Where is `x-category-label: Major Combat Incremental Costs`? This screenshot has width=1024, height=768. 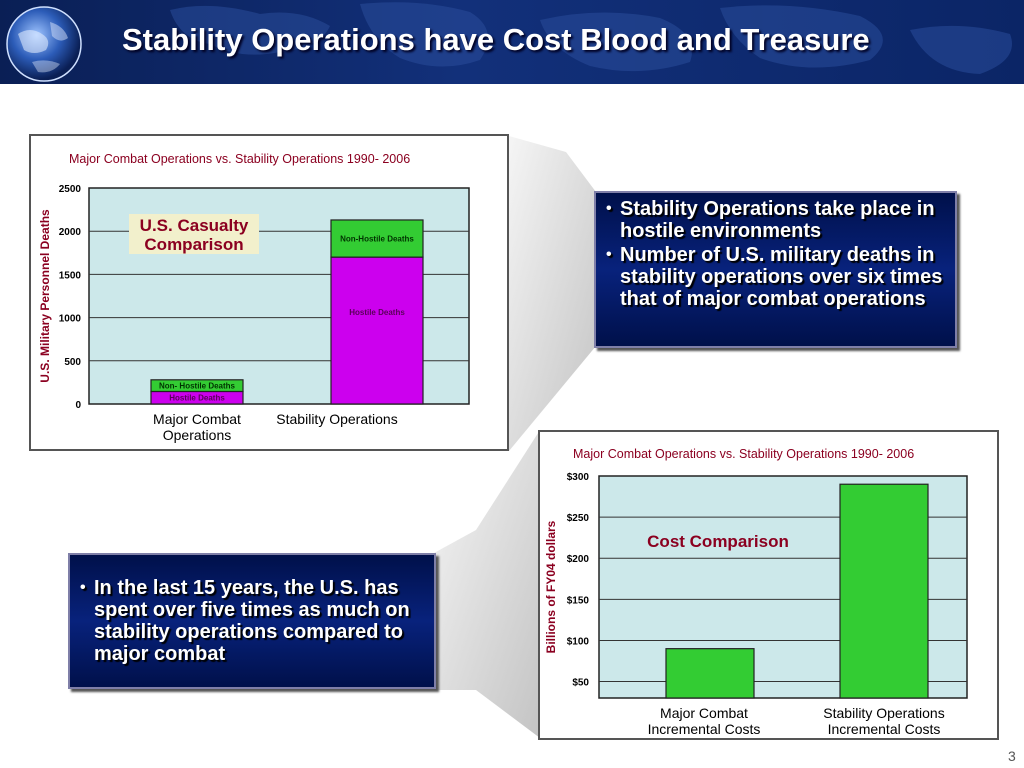
x-category-label: Major Combat Incremental Costs is located at coordinates (704, 721).